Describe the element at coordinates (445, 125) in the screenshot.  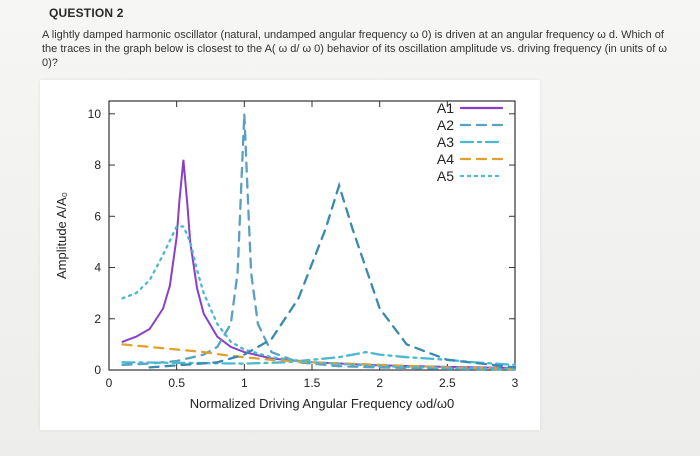
I see `legend-label: A2` at that location.